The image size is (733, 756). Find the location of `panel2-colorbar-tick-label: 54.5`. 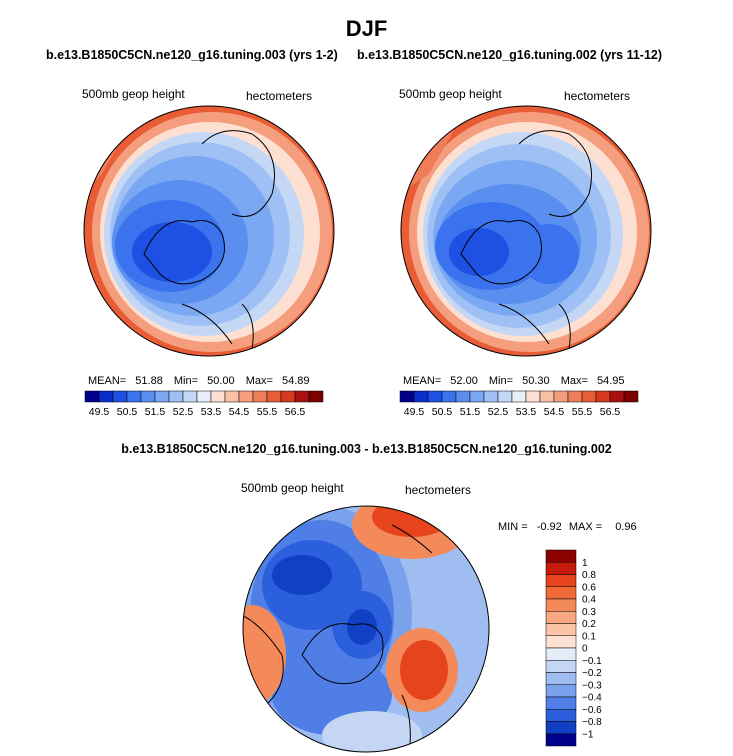

panel2-colorbar-tick-label: 54.5 is located at coordinates (554, 412).